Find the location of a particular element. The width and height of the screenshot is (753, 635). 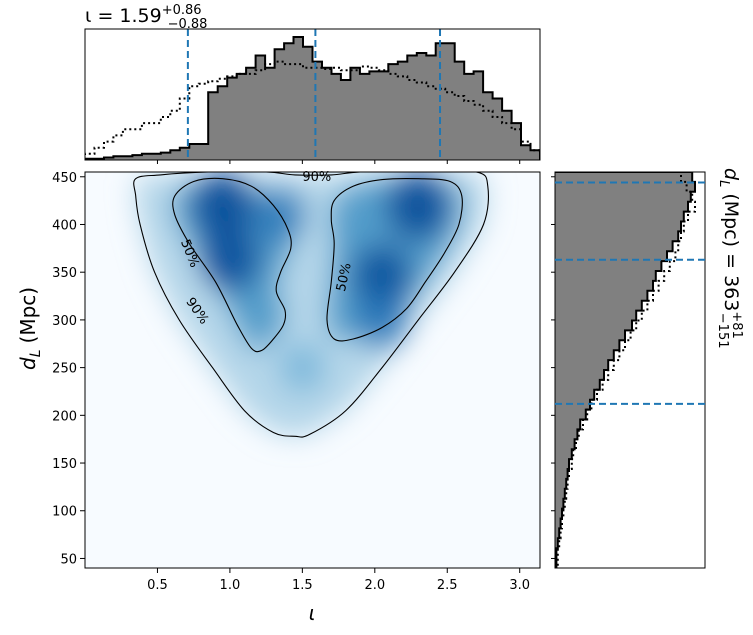

dL-prior-histogram is located at coordinates (625, 370).